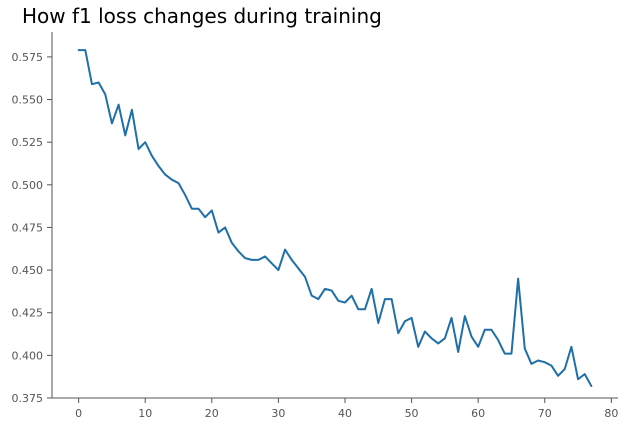 The height and width of the screenshot is (431, 628). What do you see at coordinates (28, 185) in the screenshot?
I see `y-tick-label: 0.500` at bounding box center [28, 185].